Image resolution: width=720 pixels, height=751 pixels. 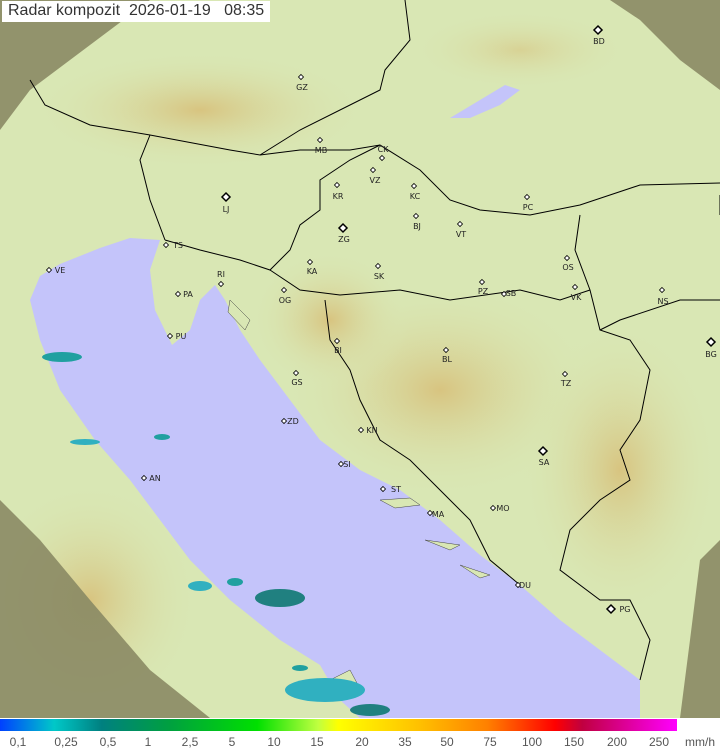 What do you see at coordinates (544, 462) in the screenshot?
I see `station-label: SA` at bounding box center [544, 462].